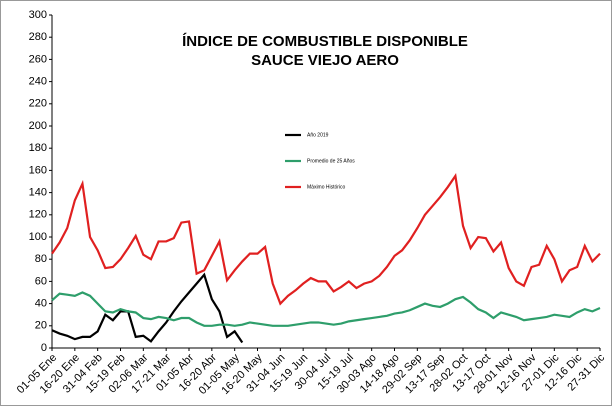  I want to click on y-tick-label: 280, so click(38, 37).